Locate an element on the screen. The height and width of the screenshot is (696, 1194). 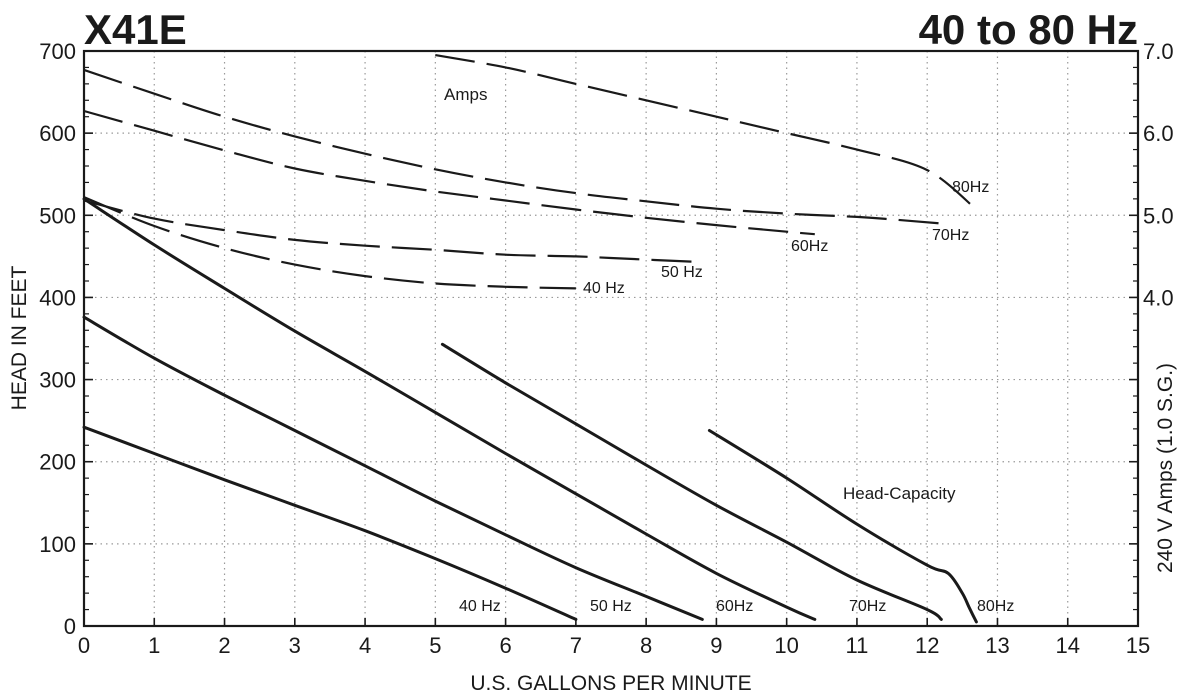
y-left-tick-label: 100 is located at coordinates (57, 544).